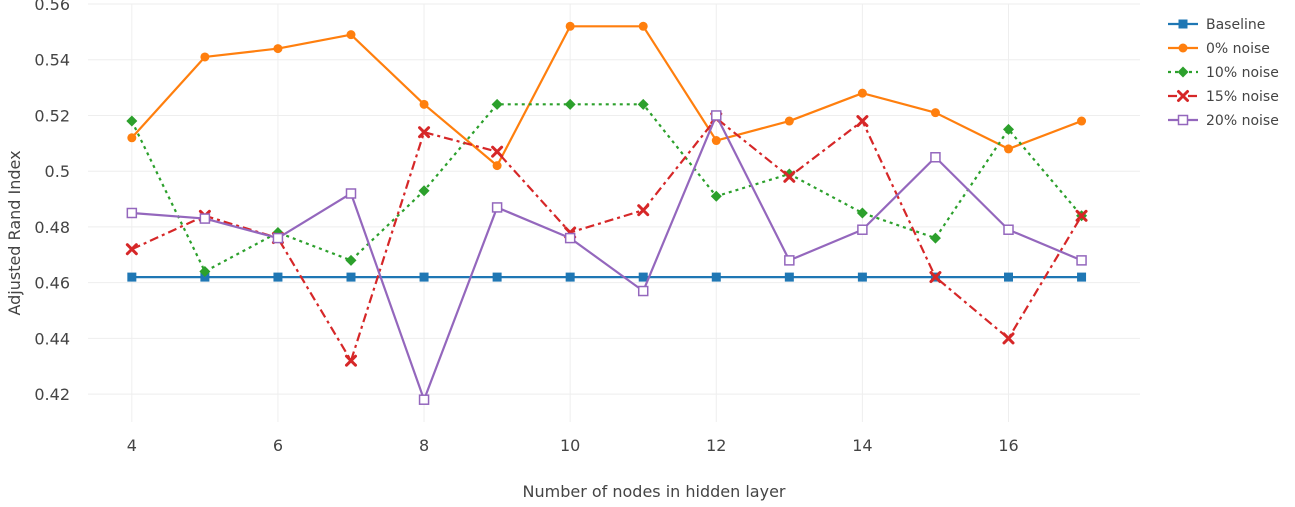  Describe the element at coordinates (1235, 25) in the screenshot. I see `legend-label-baseline: Baseline` at that location.